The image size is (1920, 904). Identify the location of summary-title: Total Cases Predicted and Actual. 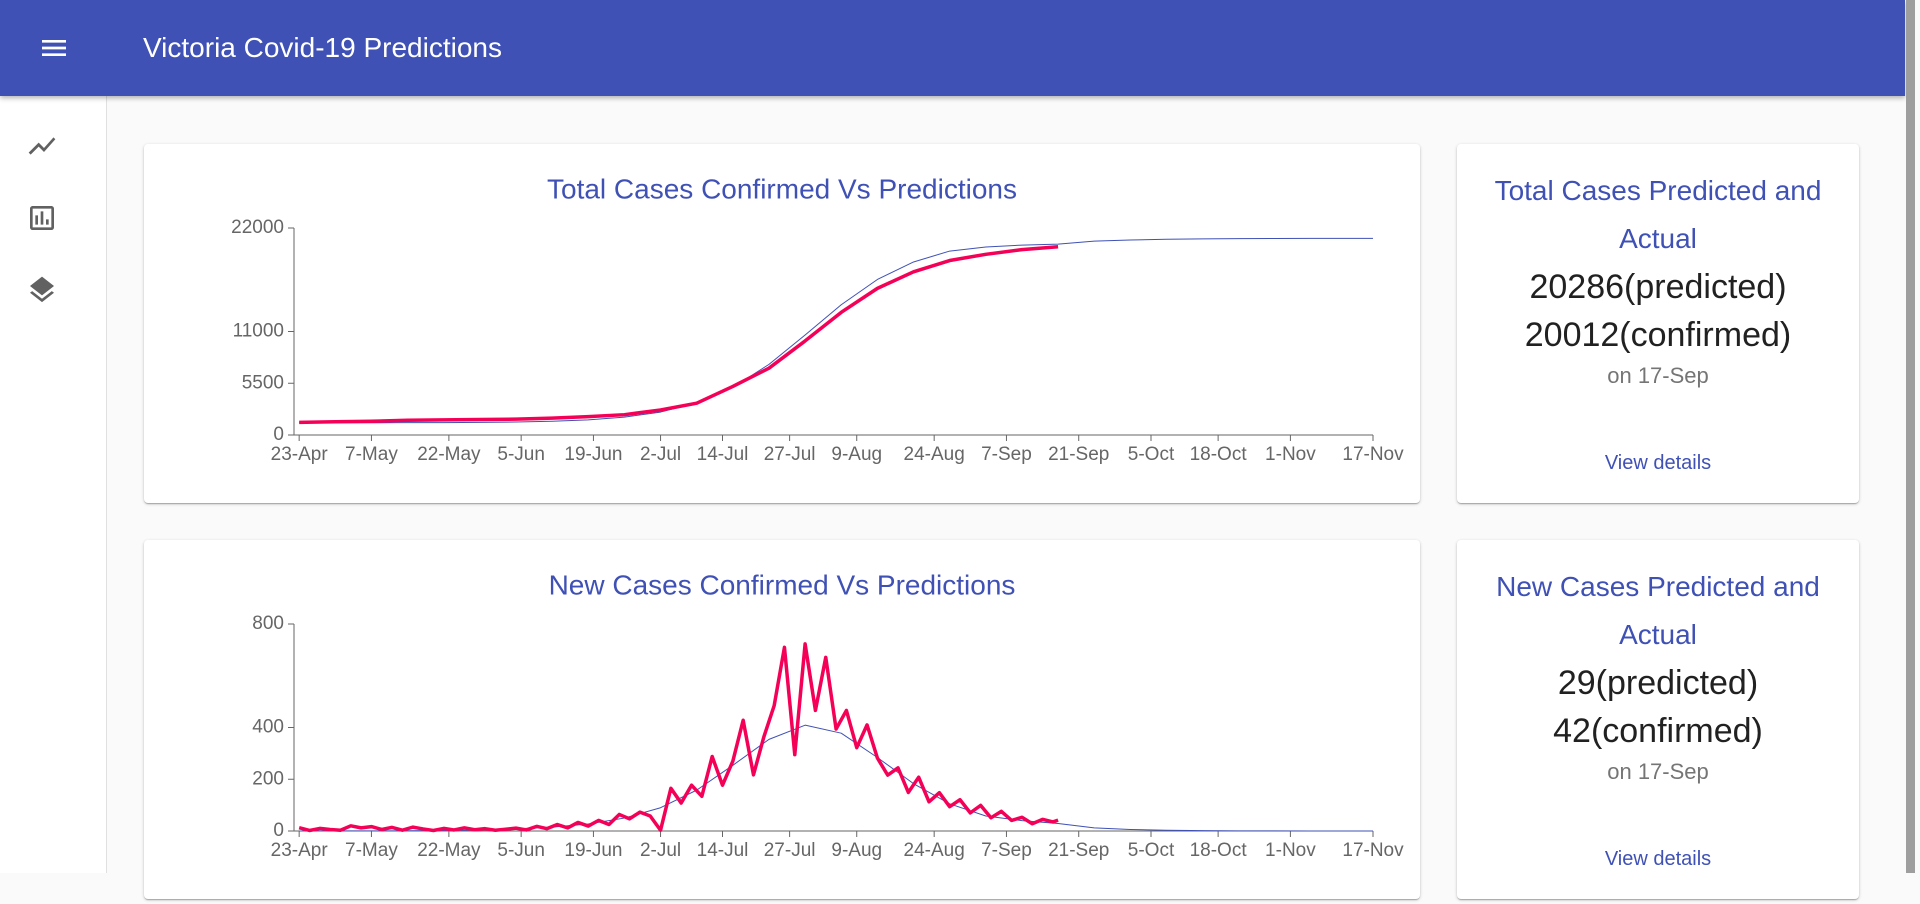
(1658, 214).